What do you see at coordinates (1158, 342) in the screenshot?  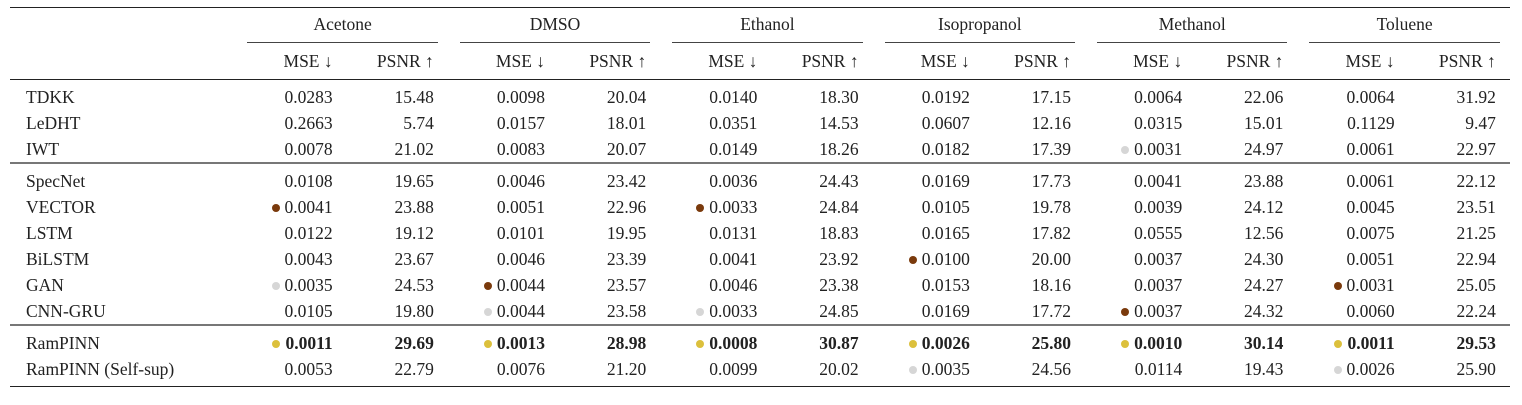 I see `cell-value: 0.0010` at bounding box center [1158, 342].